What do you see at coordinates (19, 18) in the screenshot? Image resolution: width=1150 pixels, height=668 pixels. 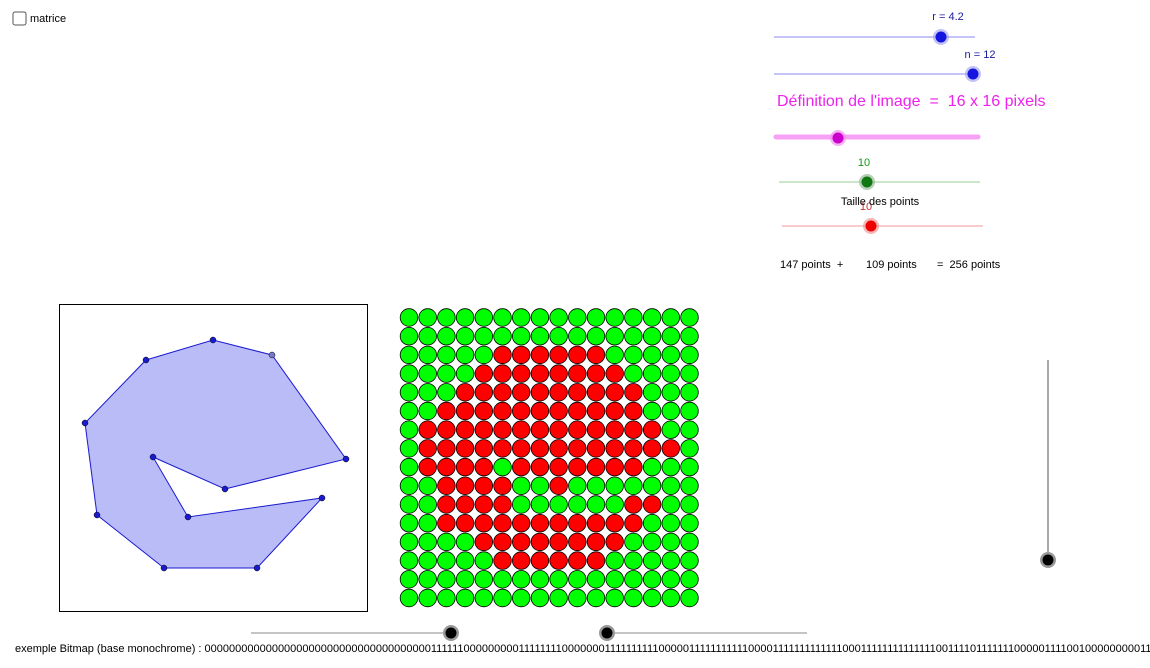 I see `checkbox` at bounding box center [19, 18].